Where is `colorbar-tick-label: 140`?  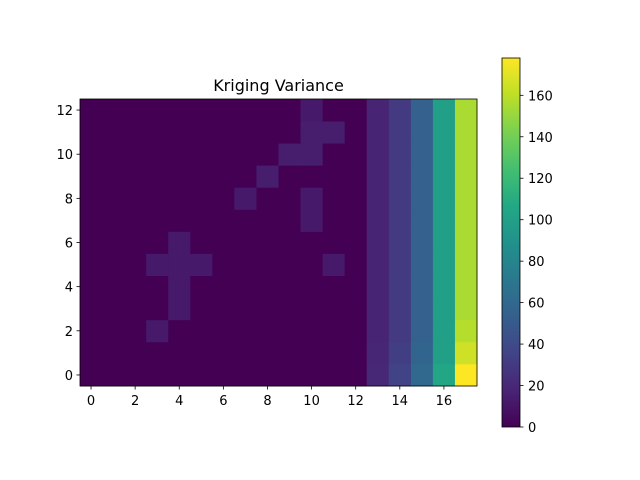
colorbar-tick-label: 140 is located at coordinates (540, 138).